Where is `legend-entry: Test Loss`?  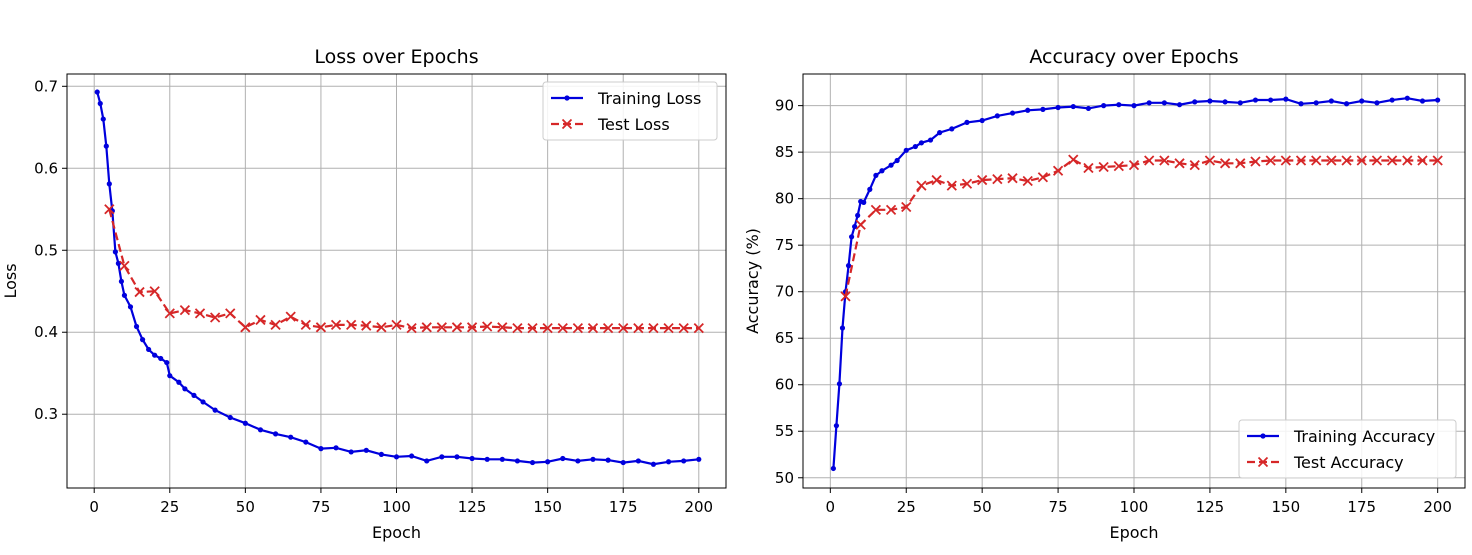
legend-entry: Test Loss is located at coordinates (610, 124).